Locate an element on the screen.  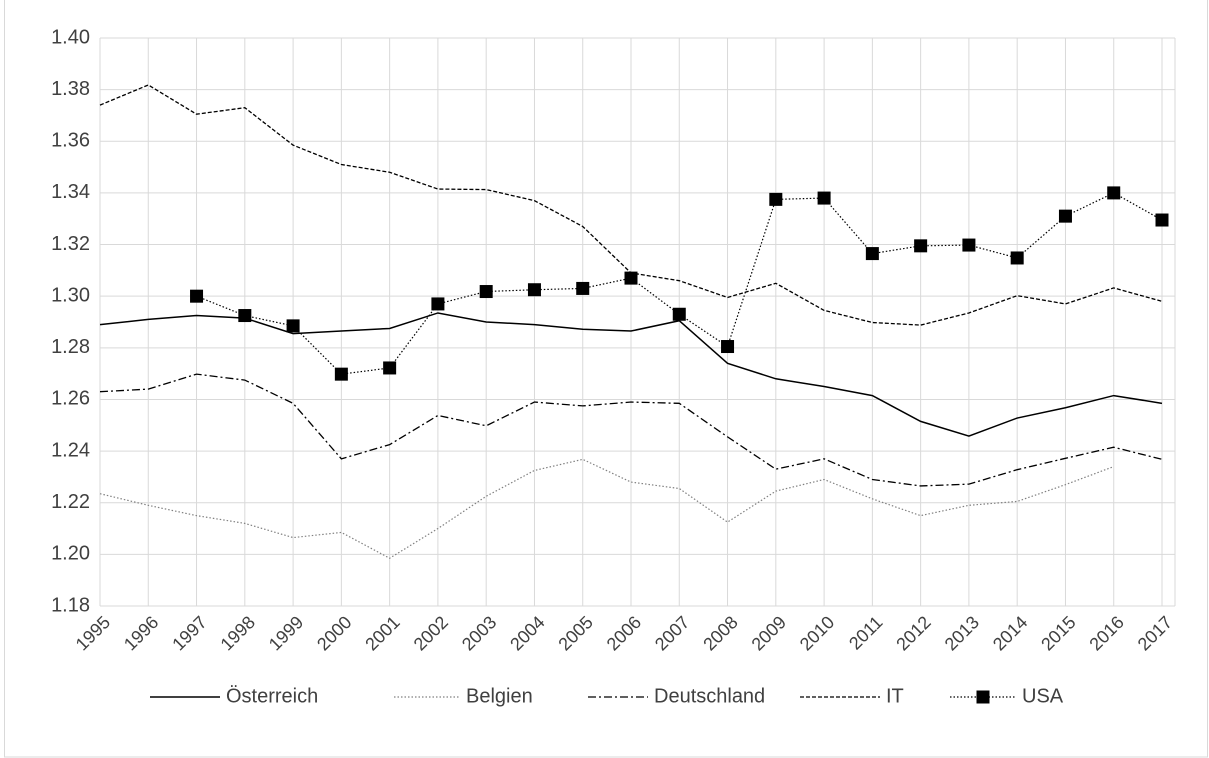
legend-label: Deutschland is located at coordinates (709, 696).